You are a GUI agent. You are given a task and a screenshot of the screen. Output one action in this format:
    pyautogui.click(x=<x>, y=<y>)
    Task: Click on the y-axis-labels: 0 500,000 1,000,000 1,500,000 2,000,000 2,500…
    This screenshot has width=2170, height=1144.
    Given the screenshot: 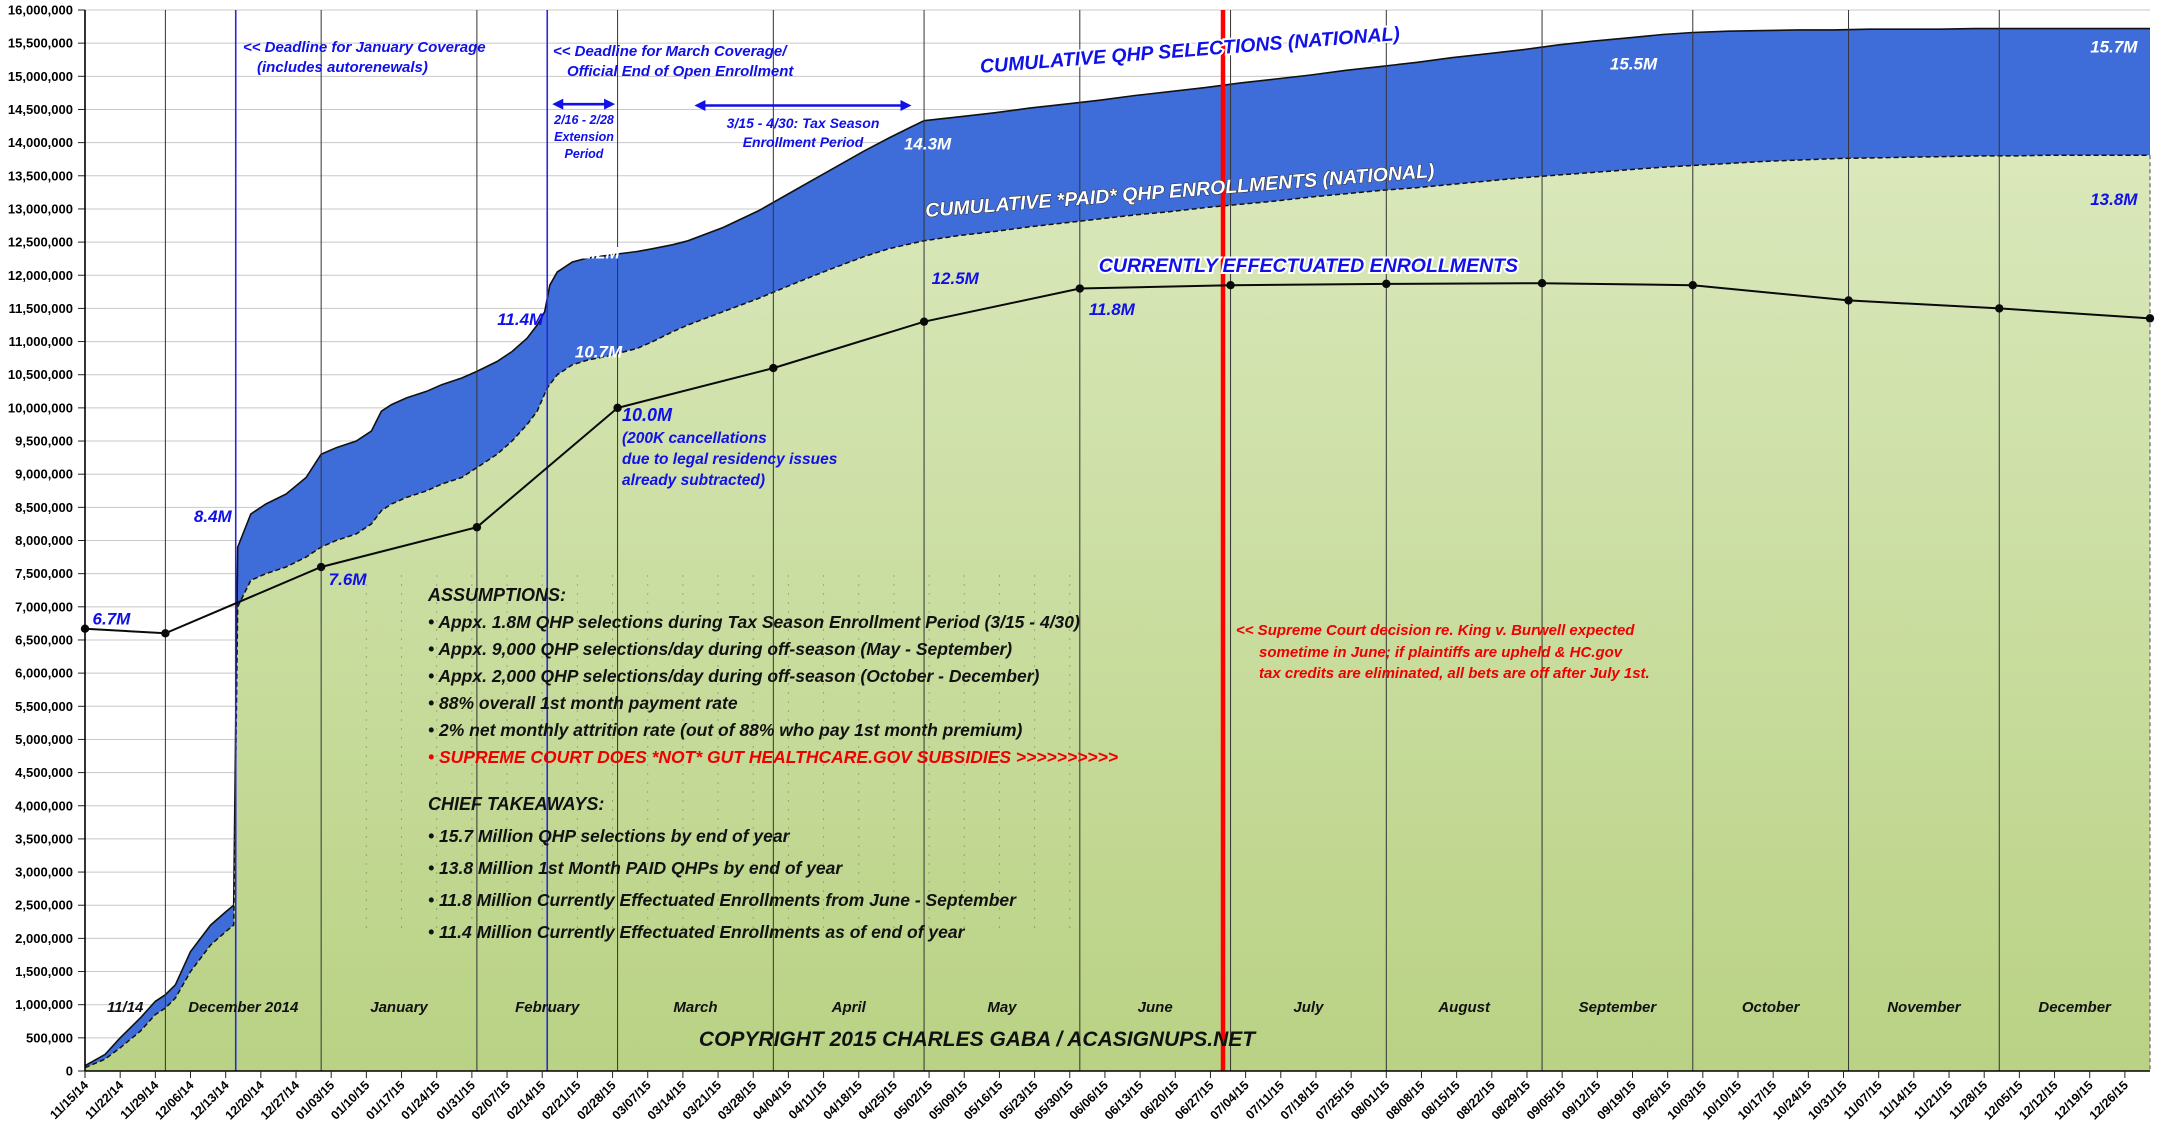 What is the action you would take?
    pyautogui.click(x=40, y=541)
    